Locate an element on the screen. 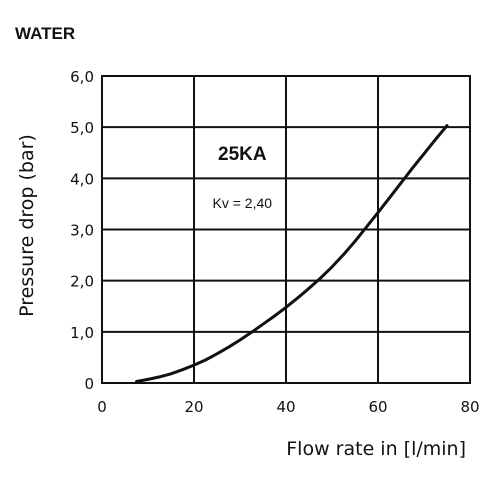 The image size is (480, 484). kv-label: Kv = 2,40 is located at coordinates (243, 203).